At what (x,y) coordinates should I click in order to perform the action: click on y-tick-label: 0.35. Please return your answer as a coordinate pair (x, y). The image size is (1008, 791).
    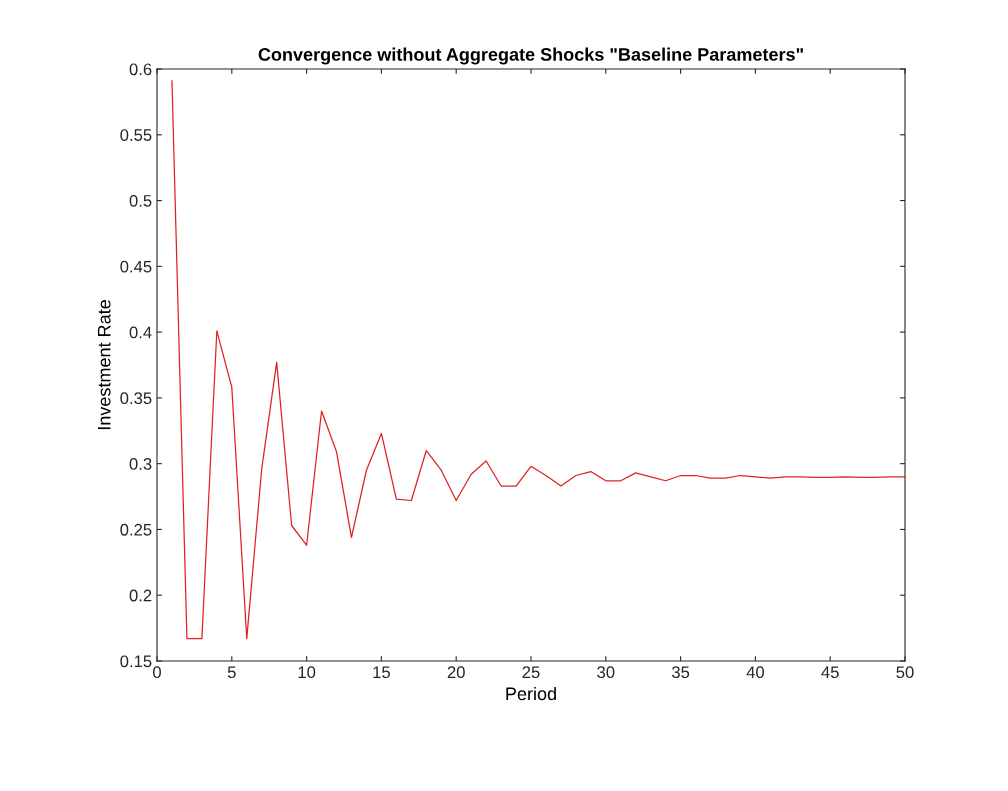
    Looking at the image, I should click on (136, 398).